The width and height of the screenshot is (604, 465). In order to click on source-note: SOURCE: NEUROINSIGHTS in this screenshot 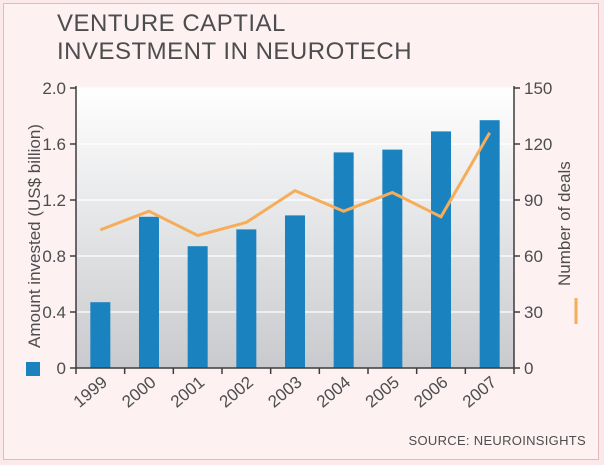, I will do `click(497, 440)`.